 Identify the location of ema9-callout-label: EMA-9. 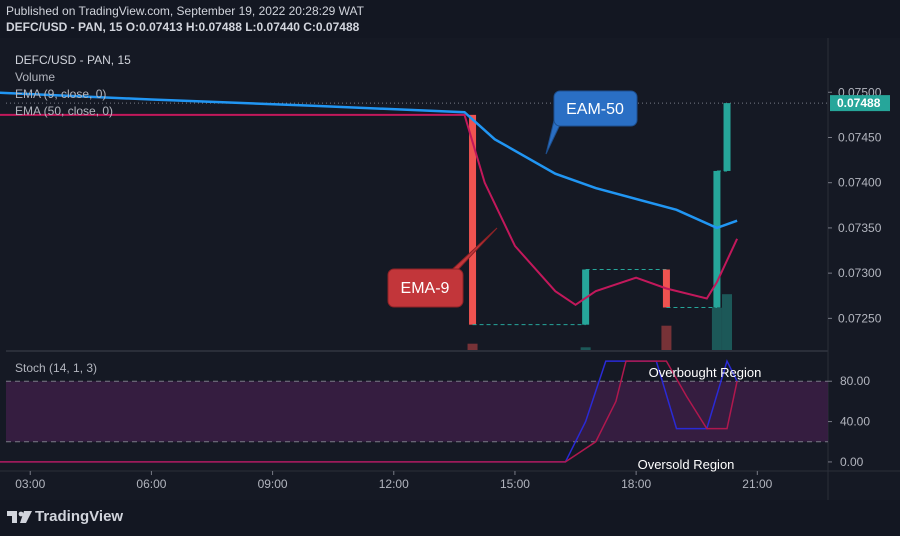
(425, 288).